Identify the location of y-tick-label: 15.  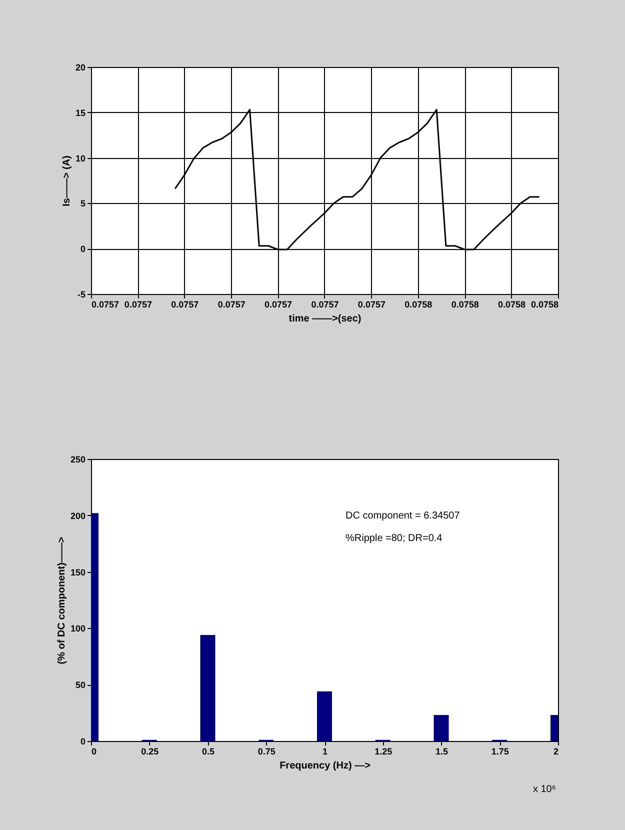
(80, 113).